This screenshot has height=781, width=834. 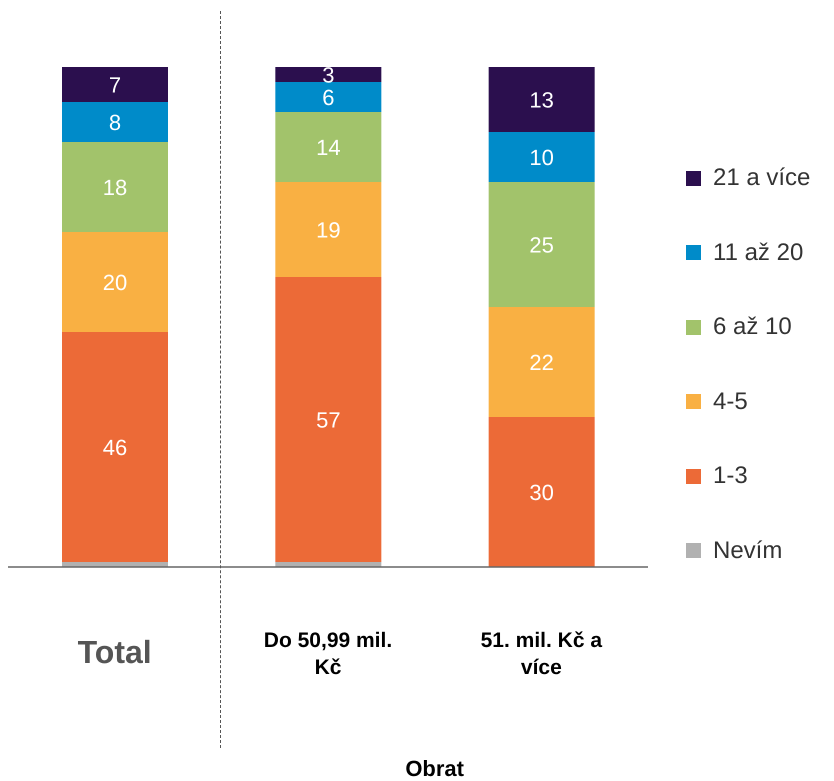 I want to click on data-label: 20, so click(x=115, y=282).